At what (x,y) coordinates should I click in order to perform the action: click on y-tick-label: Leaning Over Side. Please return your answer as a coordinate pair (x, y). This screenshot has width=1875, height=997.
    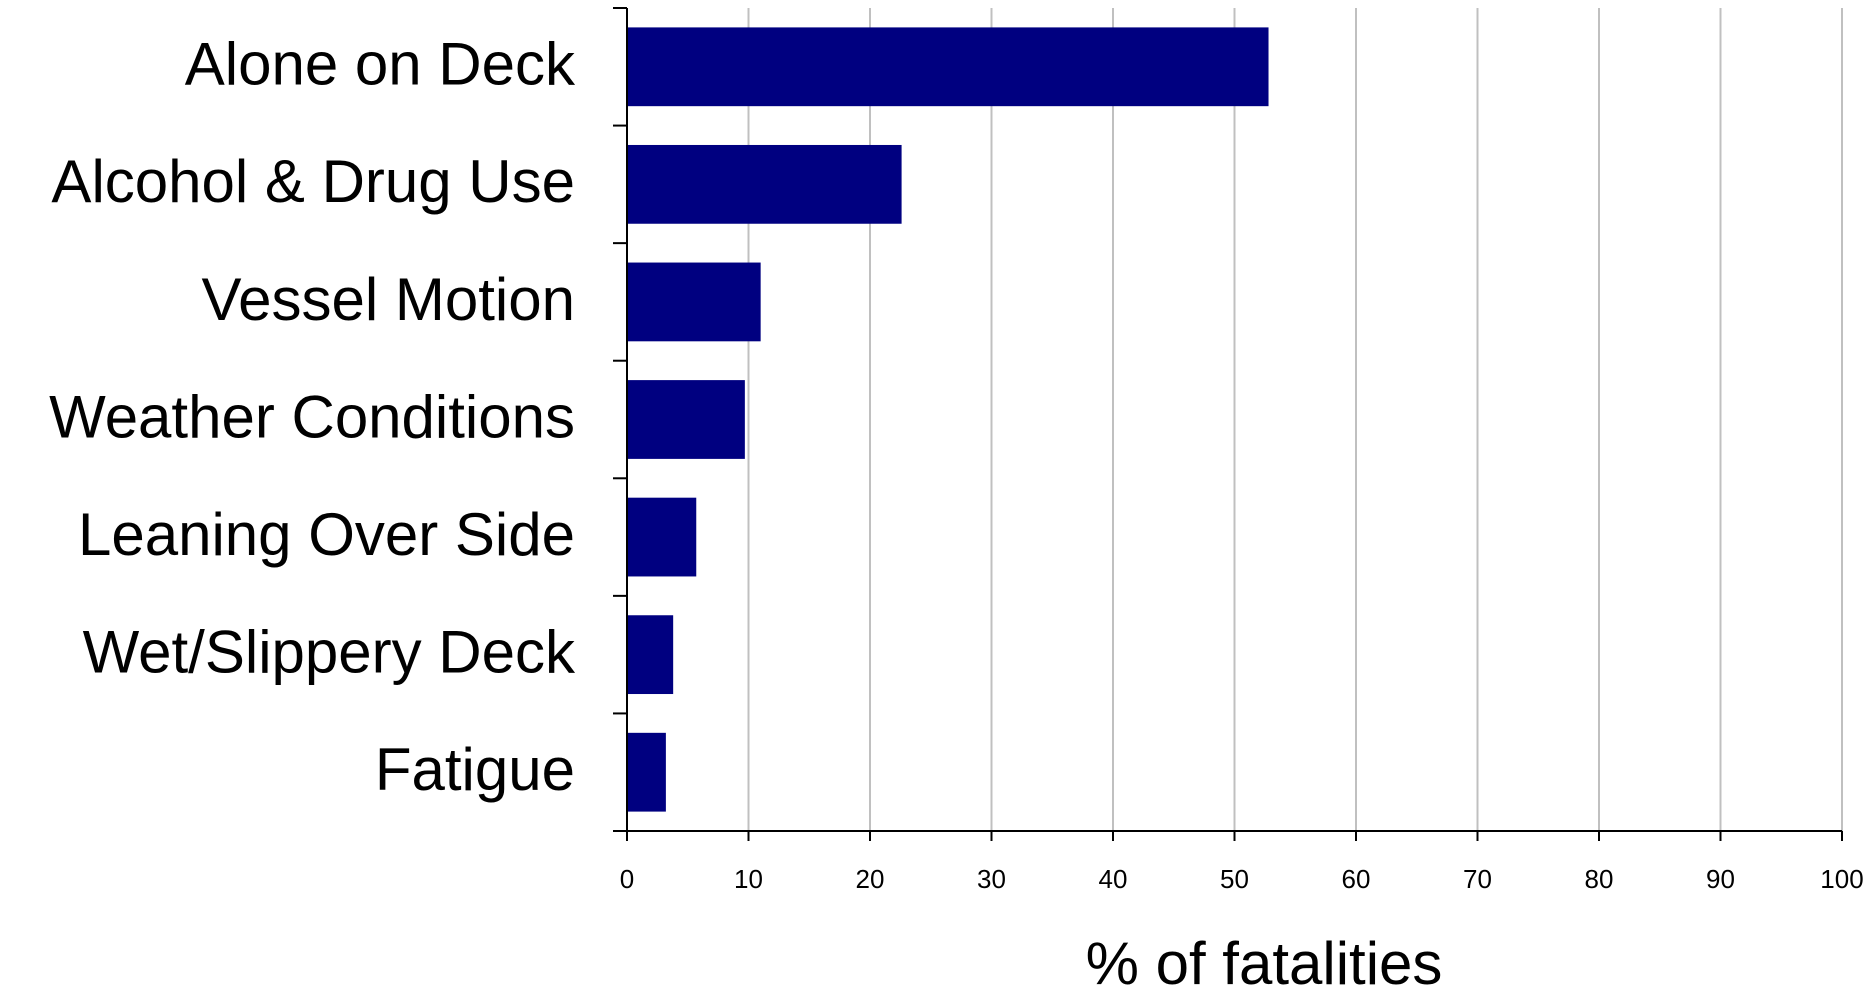
    Looking at the image, I should click on (326, 534).